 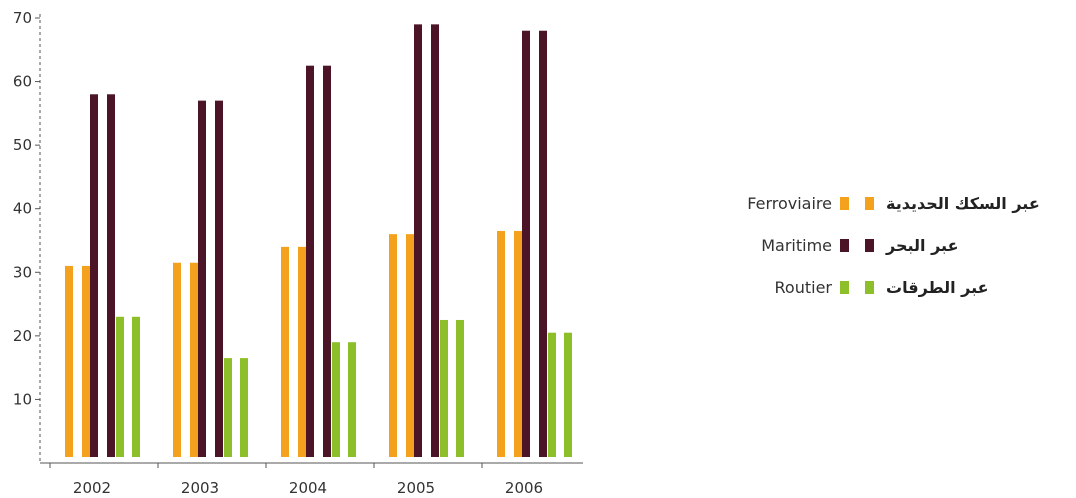 What do you see at coordinates (136, 386) in the screenshot?
I see `bar-routier-2002-b` at bounding box center [136, 386].